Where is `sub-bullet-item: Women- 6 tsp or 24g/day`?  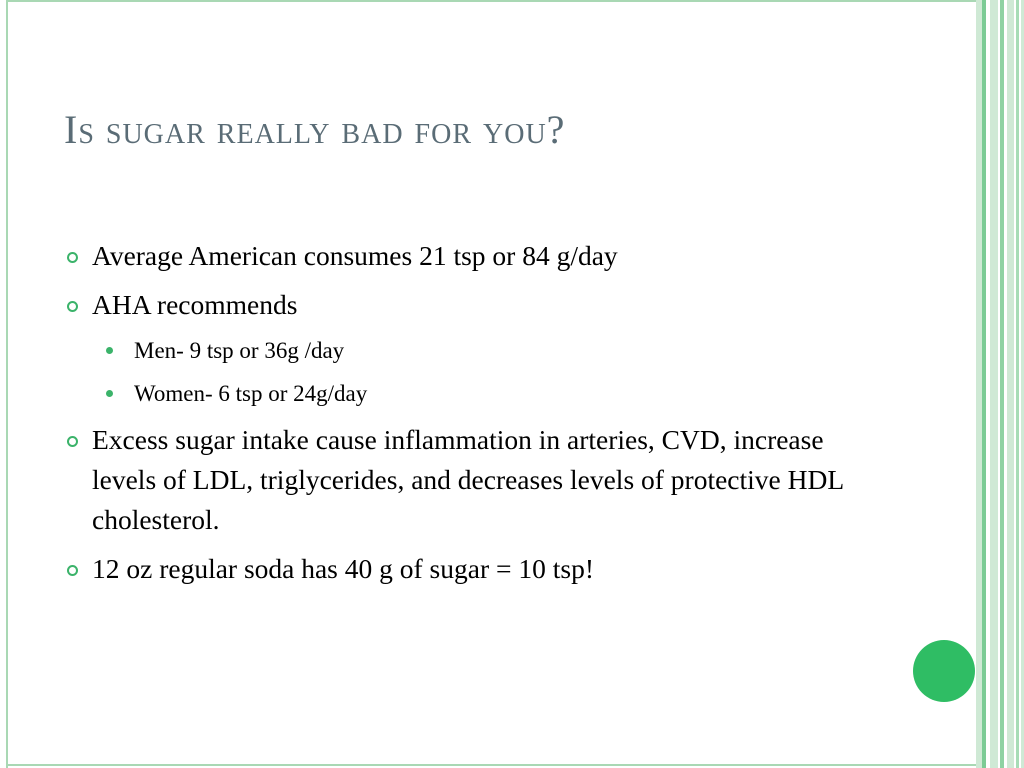 sub-bullet-item: Women- 6 tsp or 24g/day is located at coordinates (464, 394).